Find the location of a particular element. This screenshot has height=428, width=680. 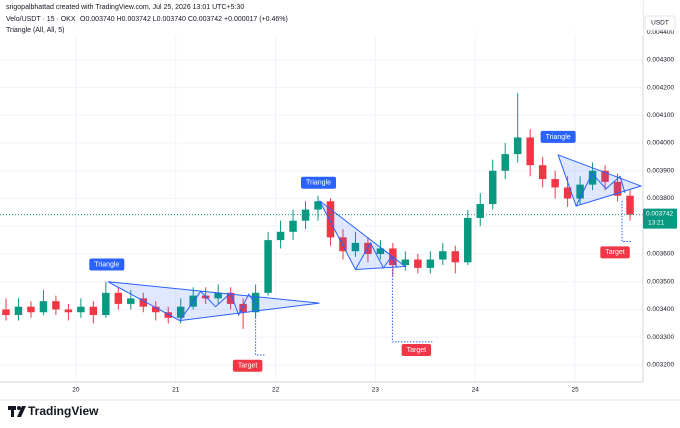

y-tick-label: 0.003400 is located at coordinates (660, 309).